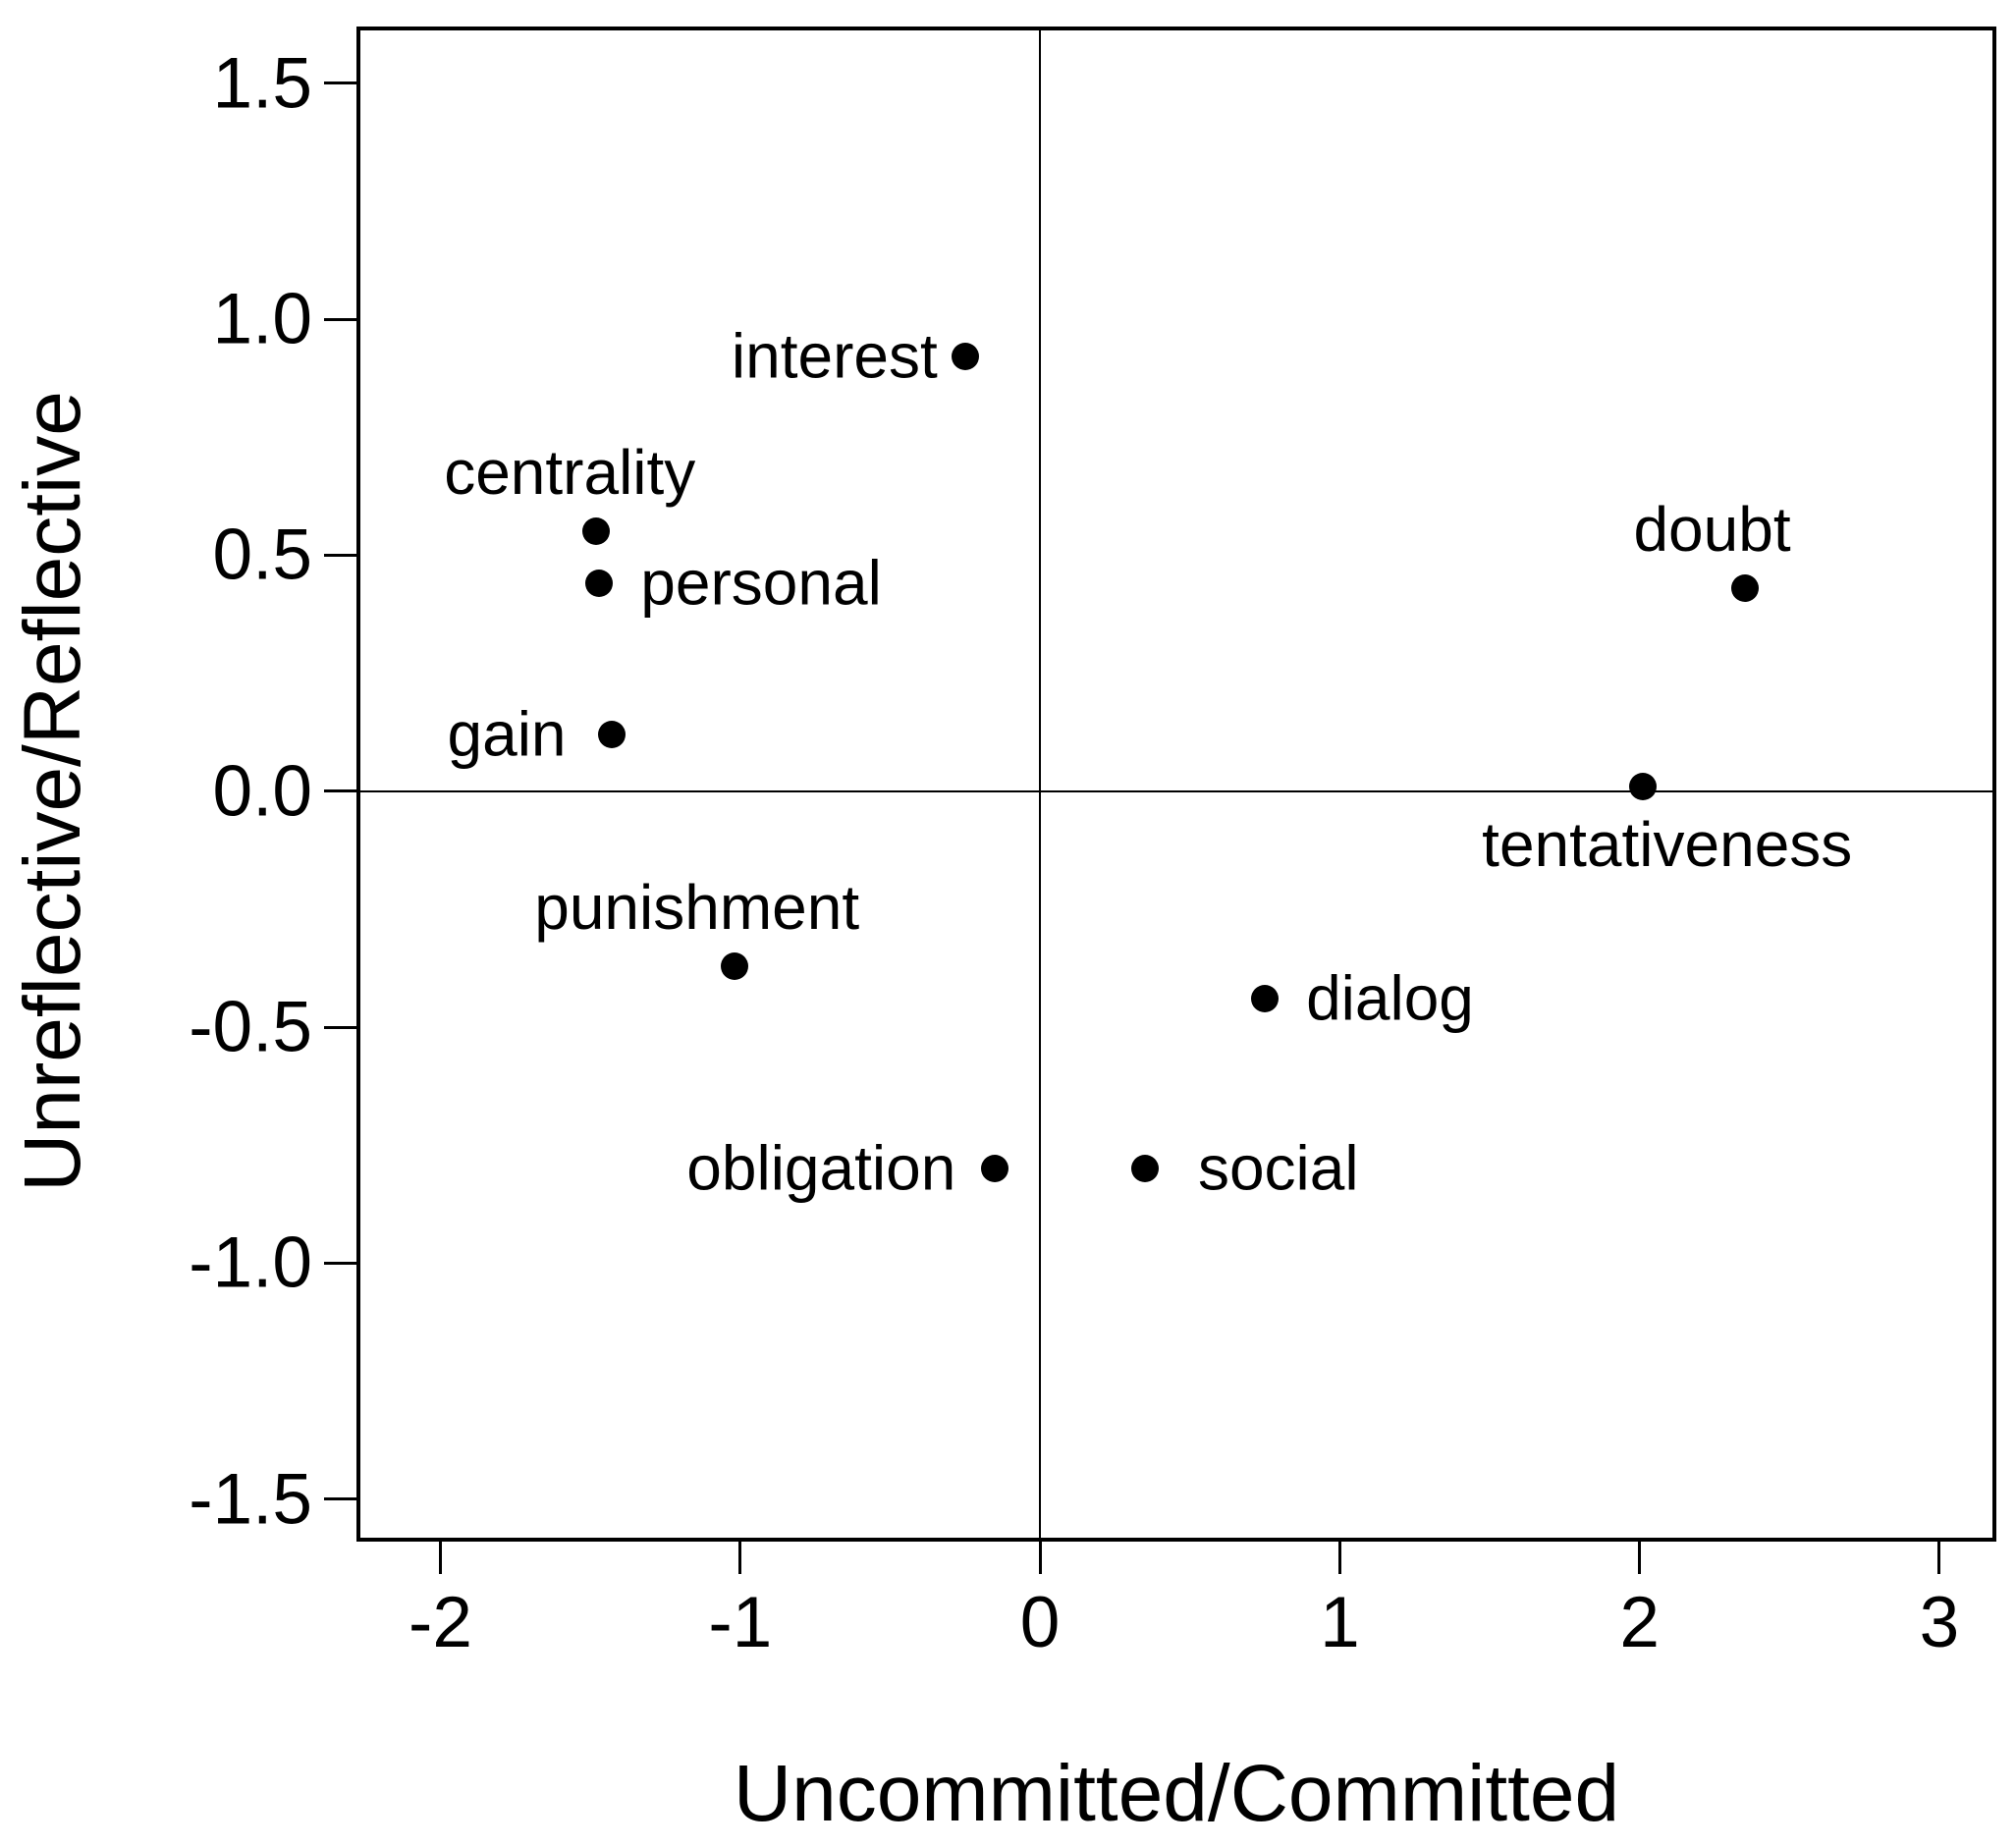  What do you see at coordinates (1040, 1622) in the screenshot?
I see `x-tick-label: 0` at bounding box center [1040, 1622].